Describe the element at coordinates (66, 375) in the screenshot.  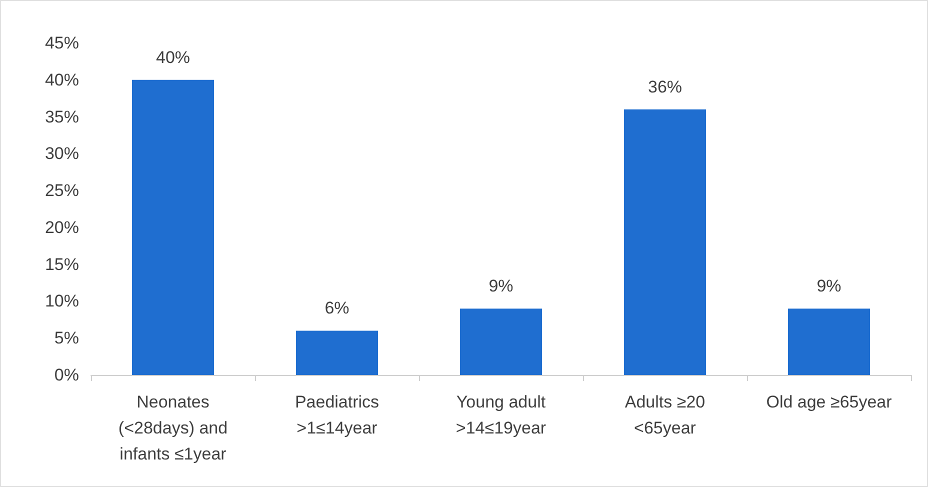
I see `y-tick-label: 0%` at that location.